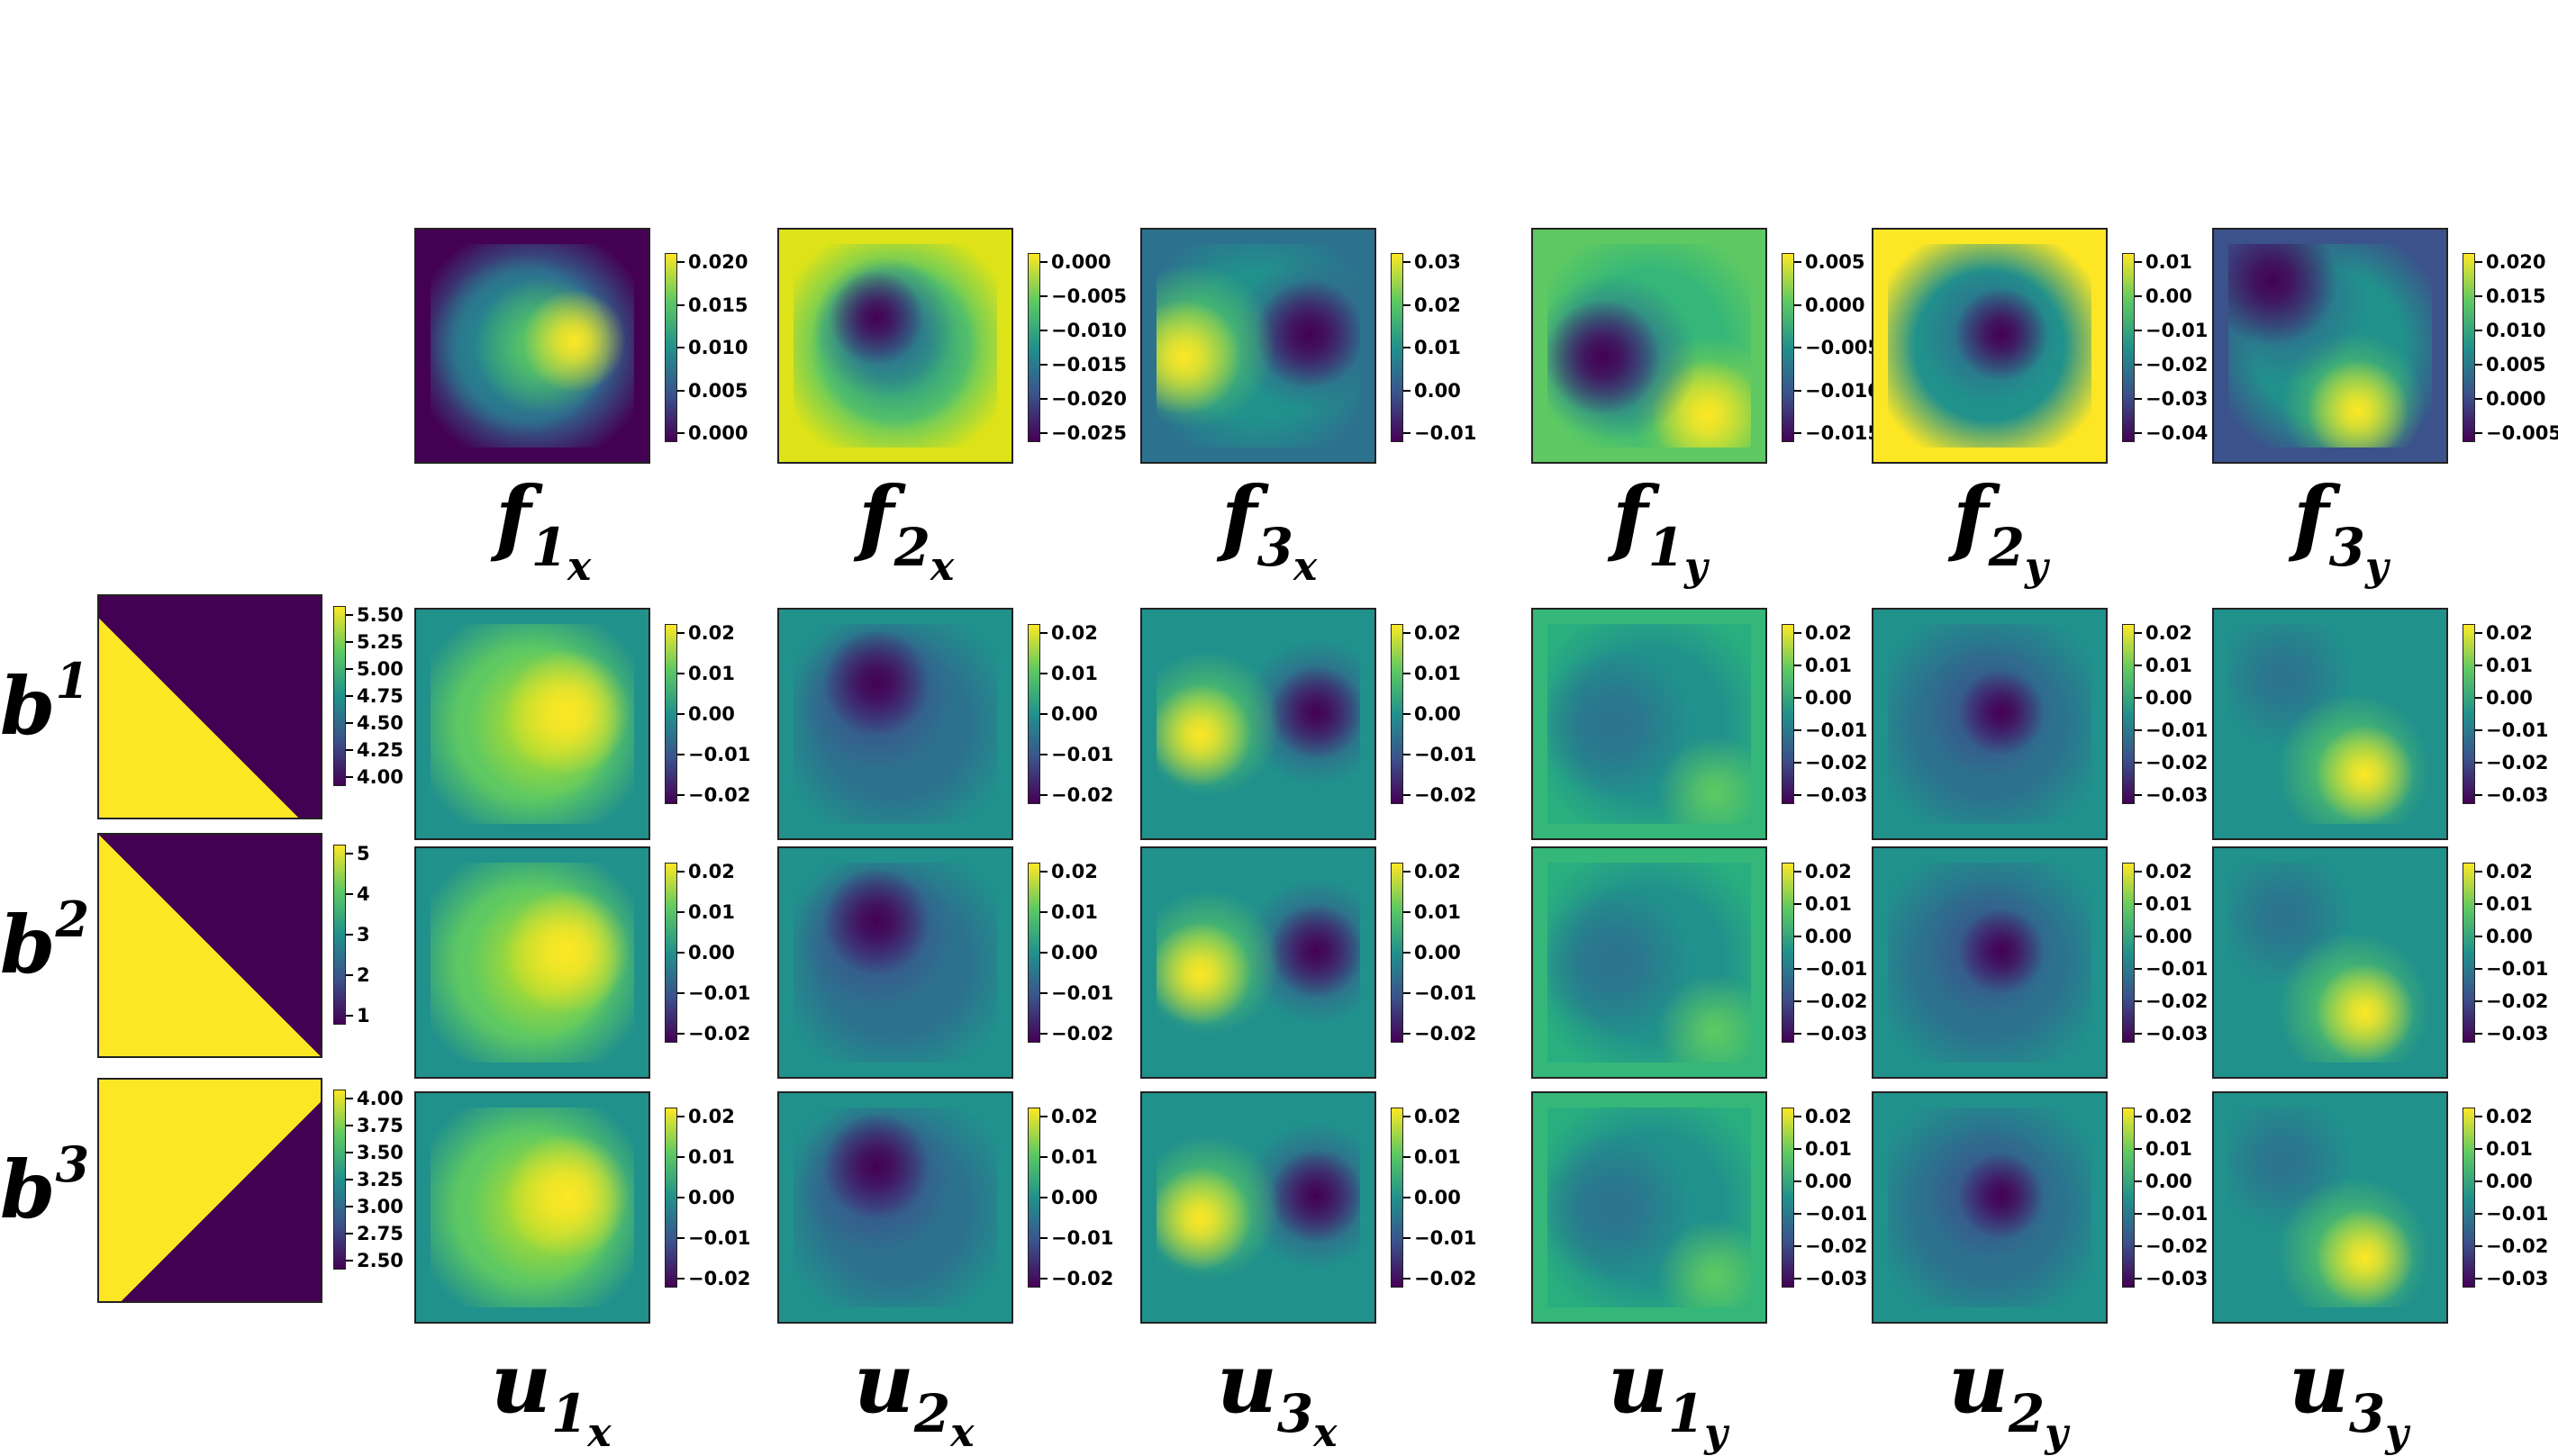 Image resolution: width=2558 pixels, height=1456 pixels. Describe the element at coordinates (1835, 262) in the screenshot. I see `colorbar-tick-label: 0.005` at that location.